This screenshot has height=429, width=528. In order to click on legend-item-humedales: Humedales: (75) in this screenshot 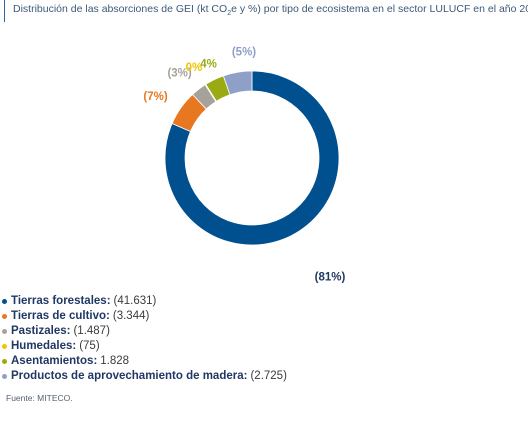, I will do `click(144, 346)`.